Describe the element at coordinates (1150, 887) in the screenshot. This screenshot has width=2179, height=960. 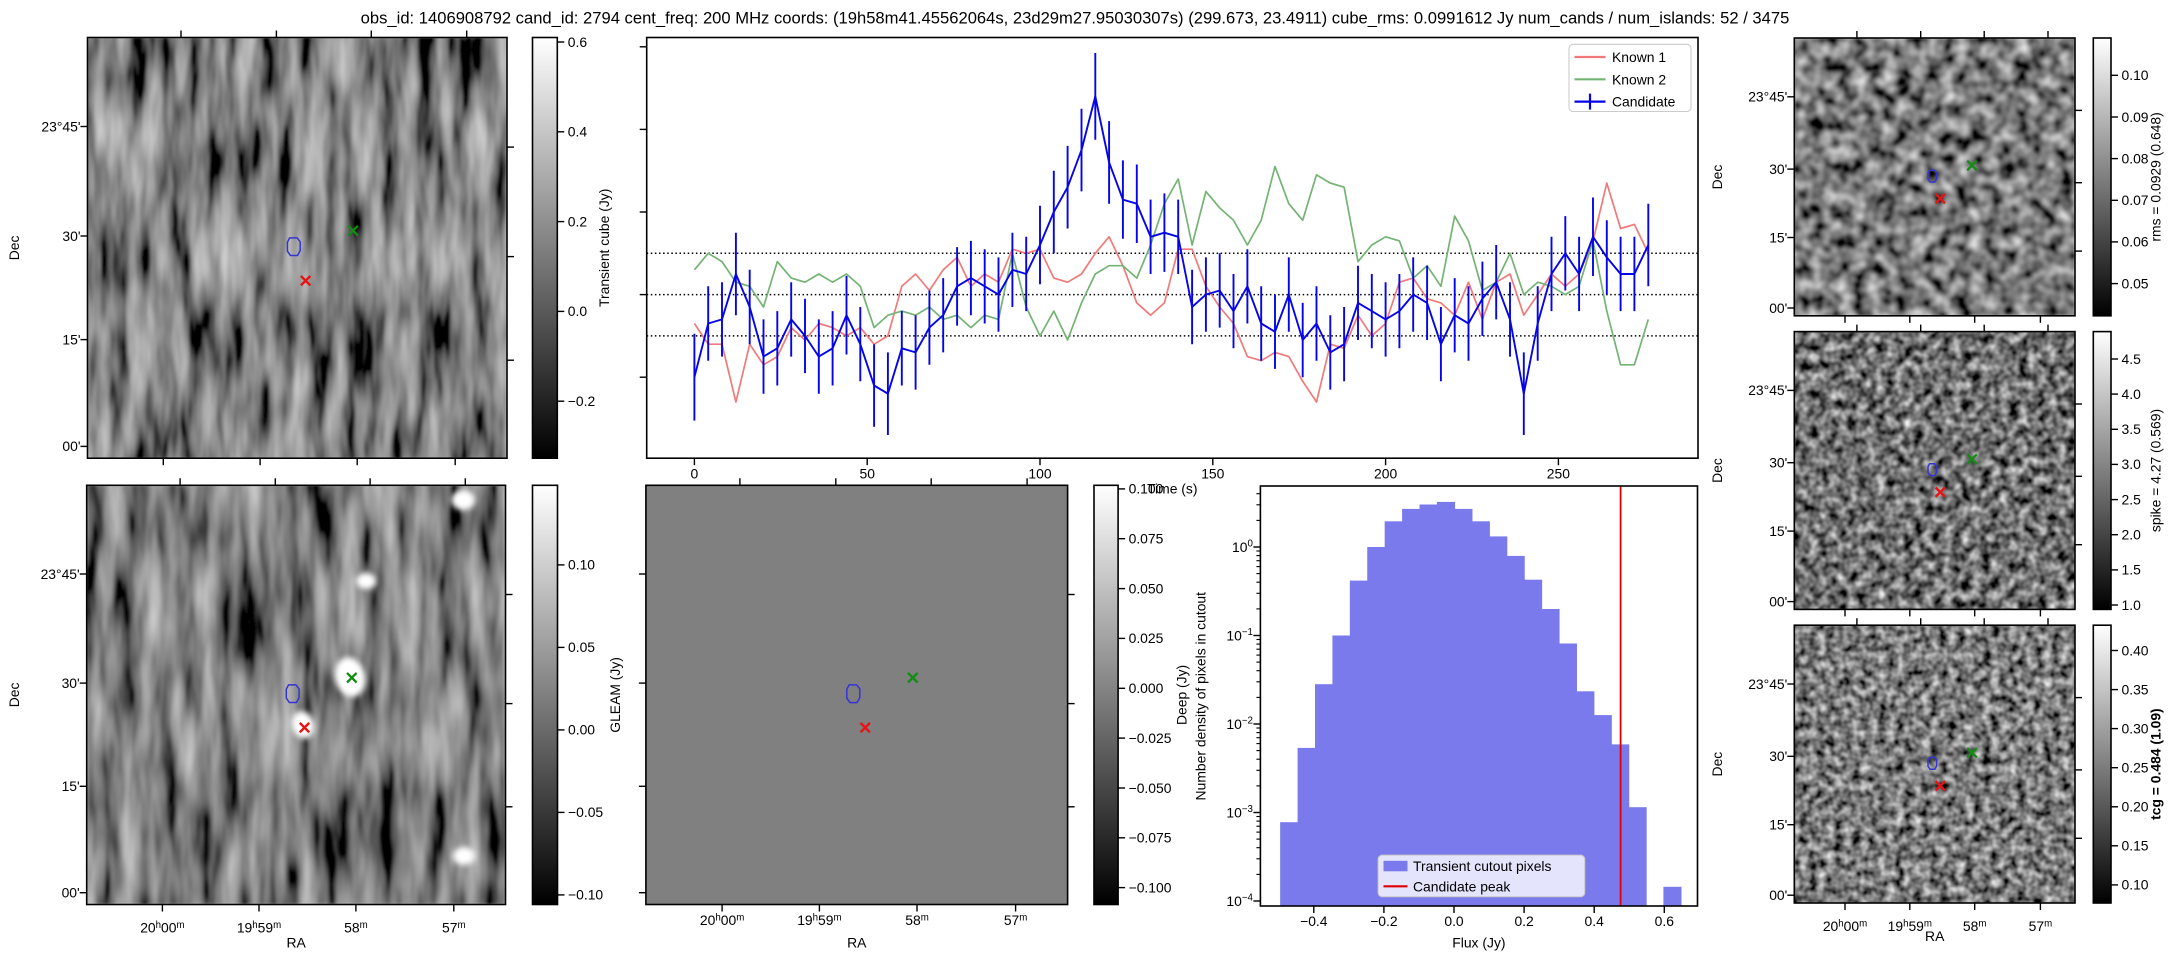
I see `svg-text: −0.100` at that location.